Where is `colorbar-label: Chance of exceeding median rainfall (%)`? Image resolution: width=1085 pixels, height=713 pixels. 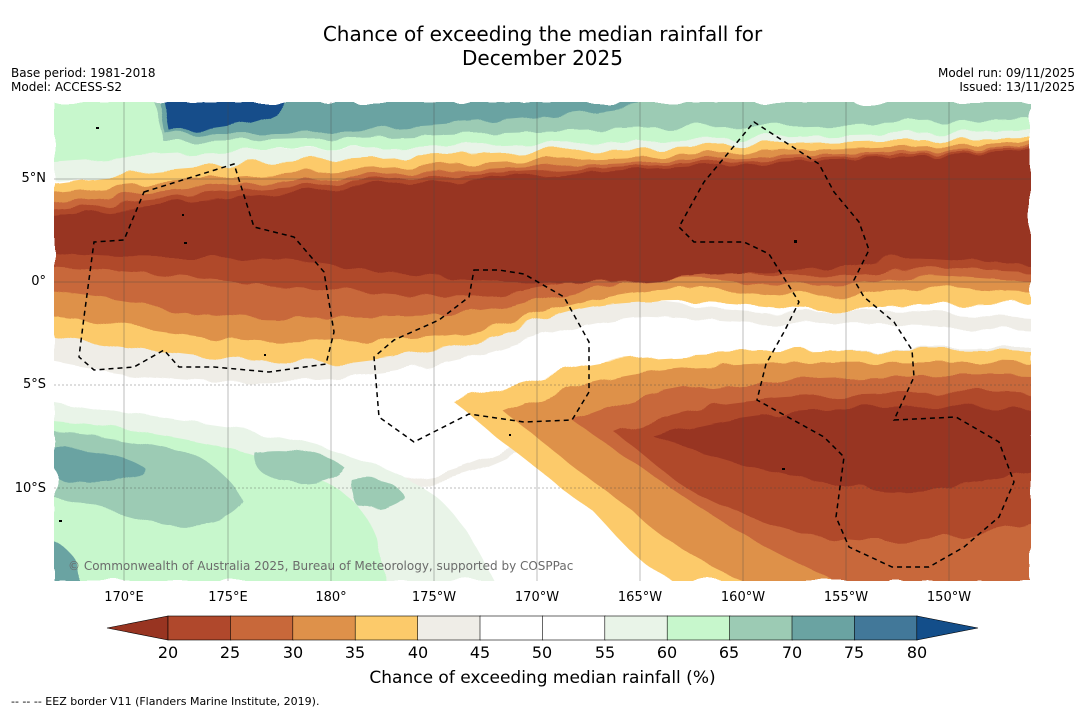
colorbar-label: Chance of exceeding median rainfall (%) is located at coordinates (542, 678).